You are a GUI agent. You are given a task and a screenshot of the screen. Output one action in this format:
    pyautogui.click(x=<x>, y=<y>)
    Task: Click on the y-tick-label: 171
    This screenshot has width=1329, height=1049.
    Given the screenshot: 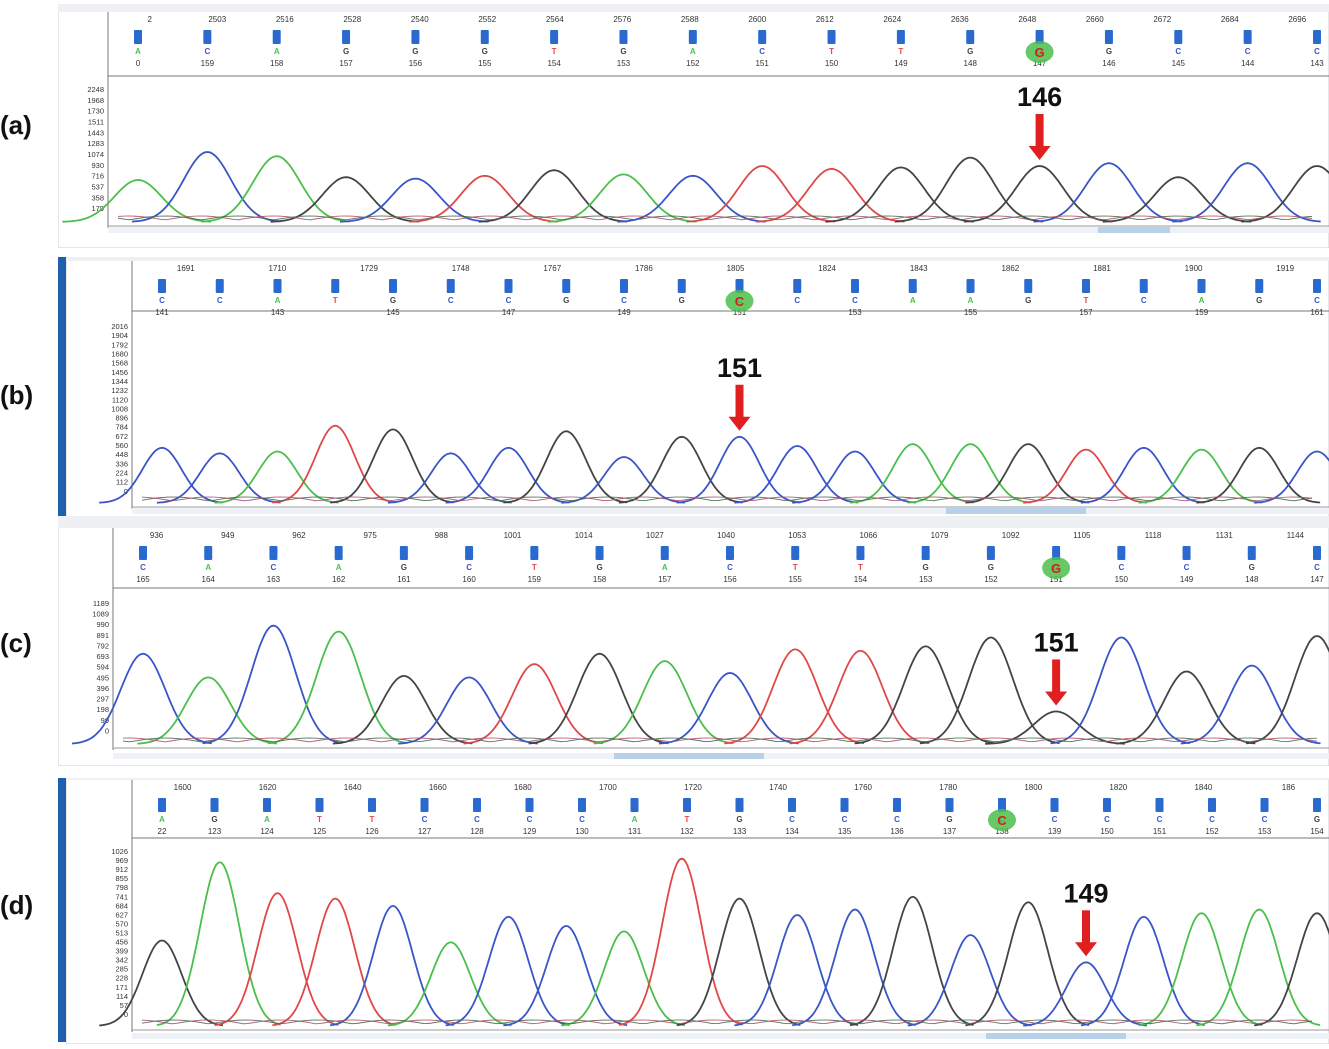 What is the action you would take?
    pyautogui.click(x=121, y=987)
    